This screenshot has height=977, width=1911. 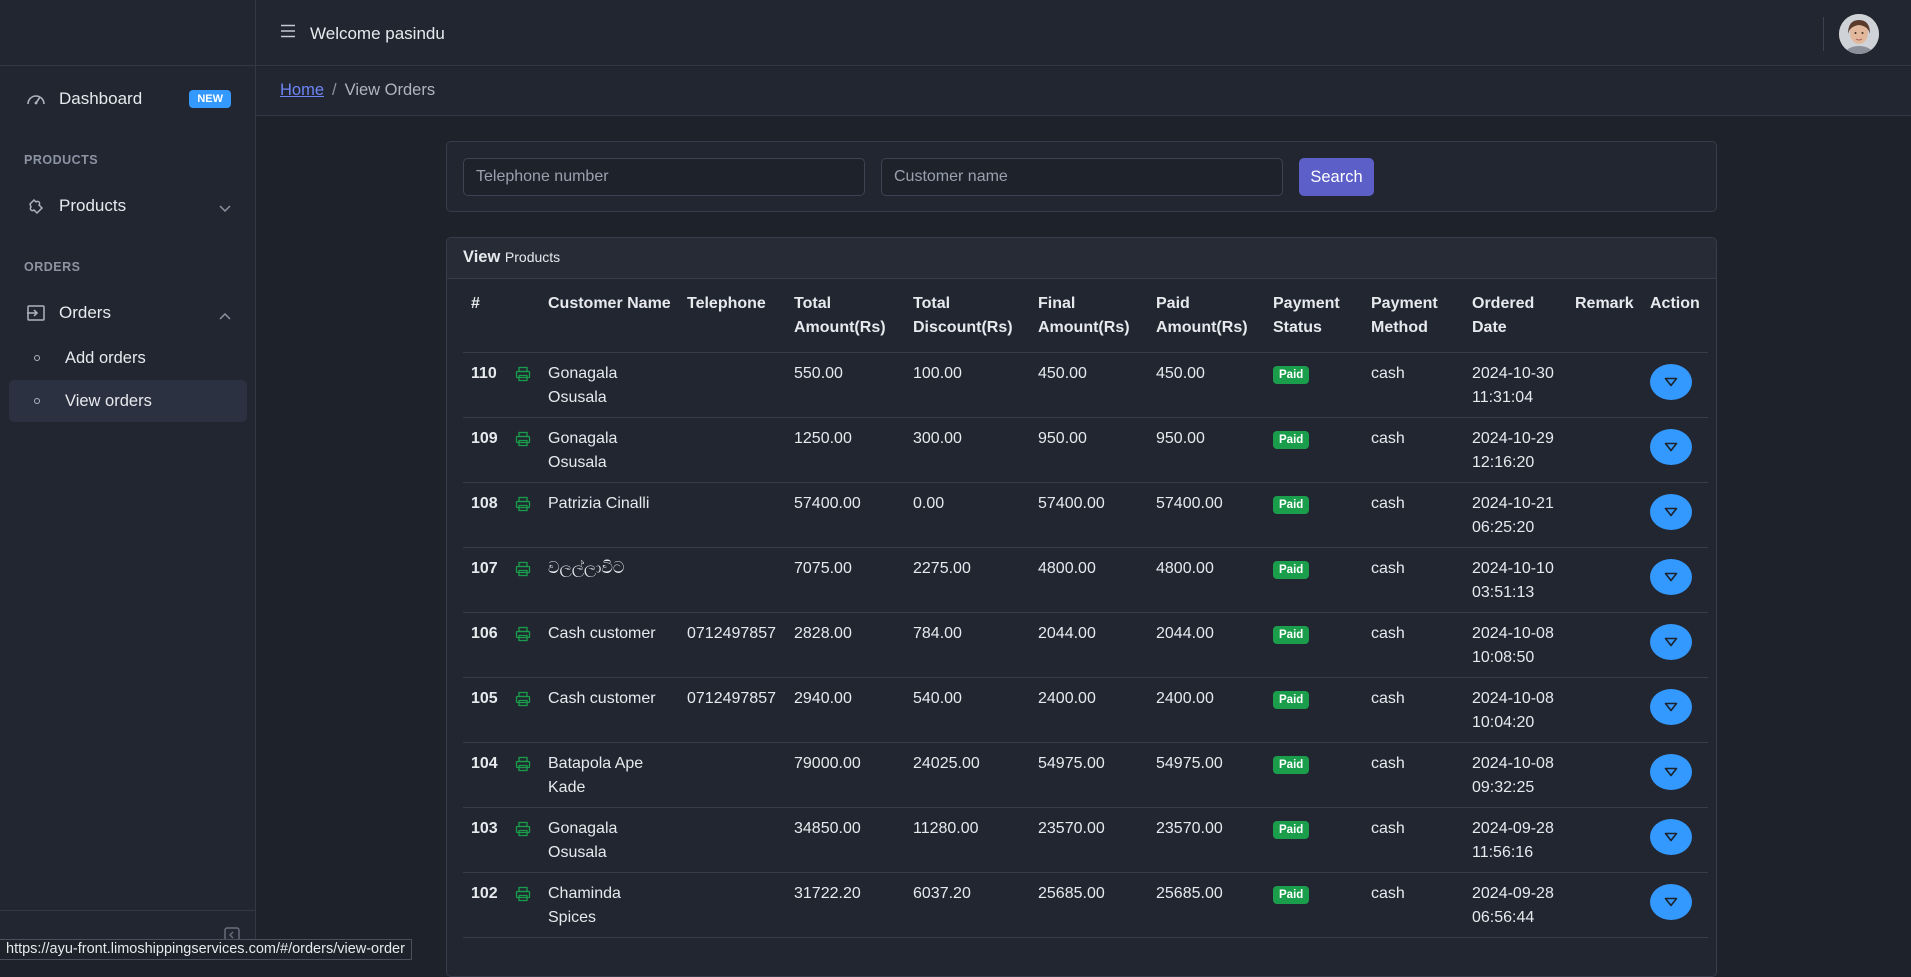 What do you see at coordinates (225, 208) in the screenshot?
I see `chevron-down-icon` at bounding box center [225, 208].